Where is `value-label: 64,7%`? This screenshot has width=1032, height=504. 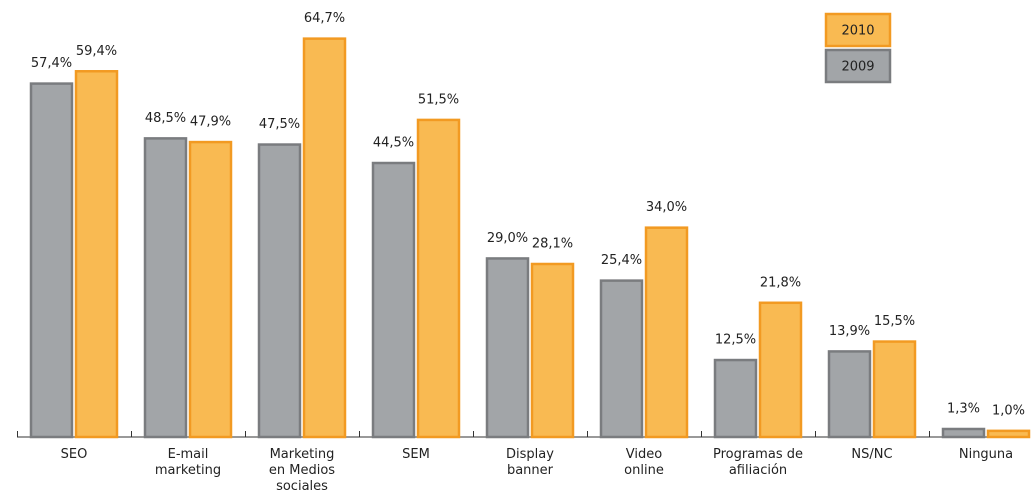
value-label: 64,7% is located at coordinates (324, 18).